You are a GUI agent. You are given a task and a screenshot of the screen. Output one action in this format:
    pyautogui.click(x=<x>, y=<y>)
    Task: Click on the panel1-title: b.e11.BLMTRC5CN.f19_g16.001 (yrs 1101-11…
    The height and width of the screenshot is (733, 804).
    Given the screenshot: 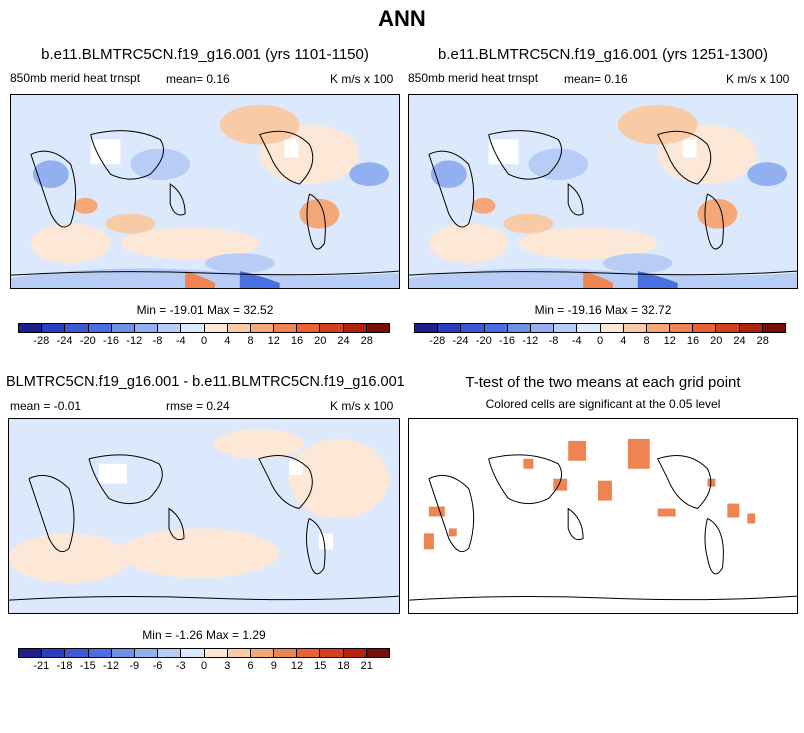 What is the action you would take?
    pyautogui.click(x=205, y=54)
    